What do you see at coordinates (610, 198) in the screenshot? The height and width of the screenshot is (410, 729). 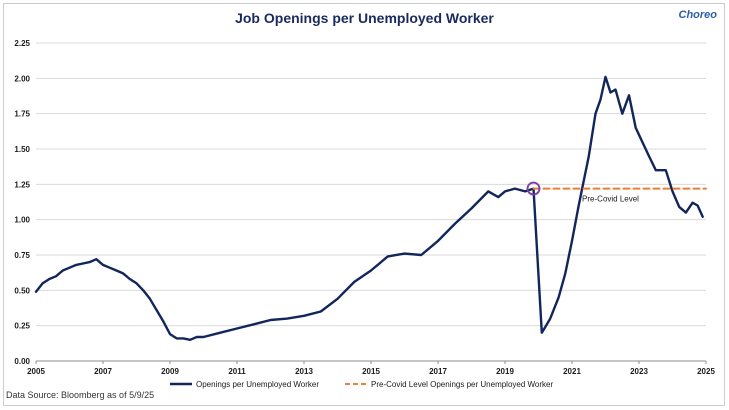 I see `pre-covid-level-annotation: Pre-Covid Level` at bounding box center [610, 198].